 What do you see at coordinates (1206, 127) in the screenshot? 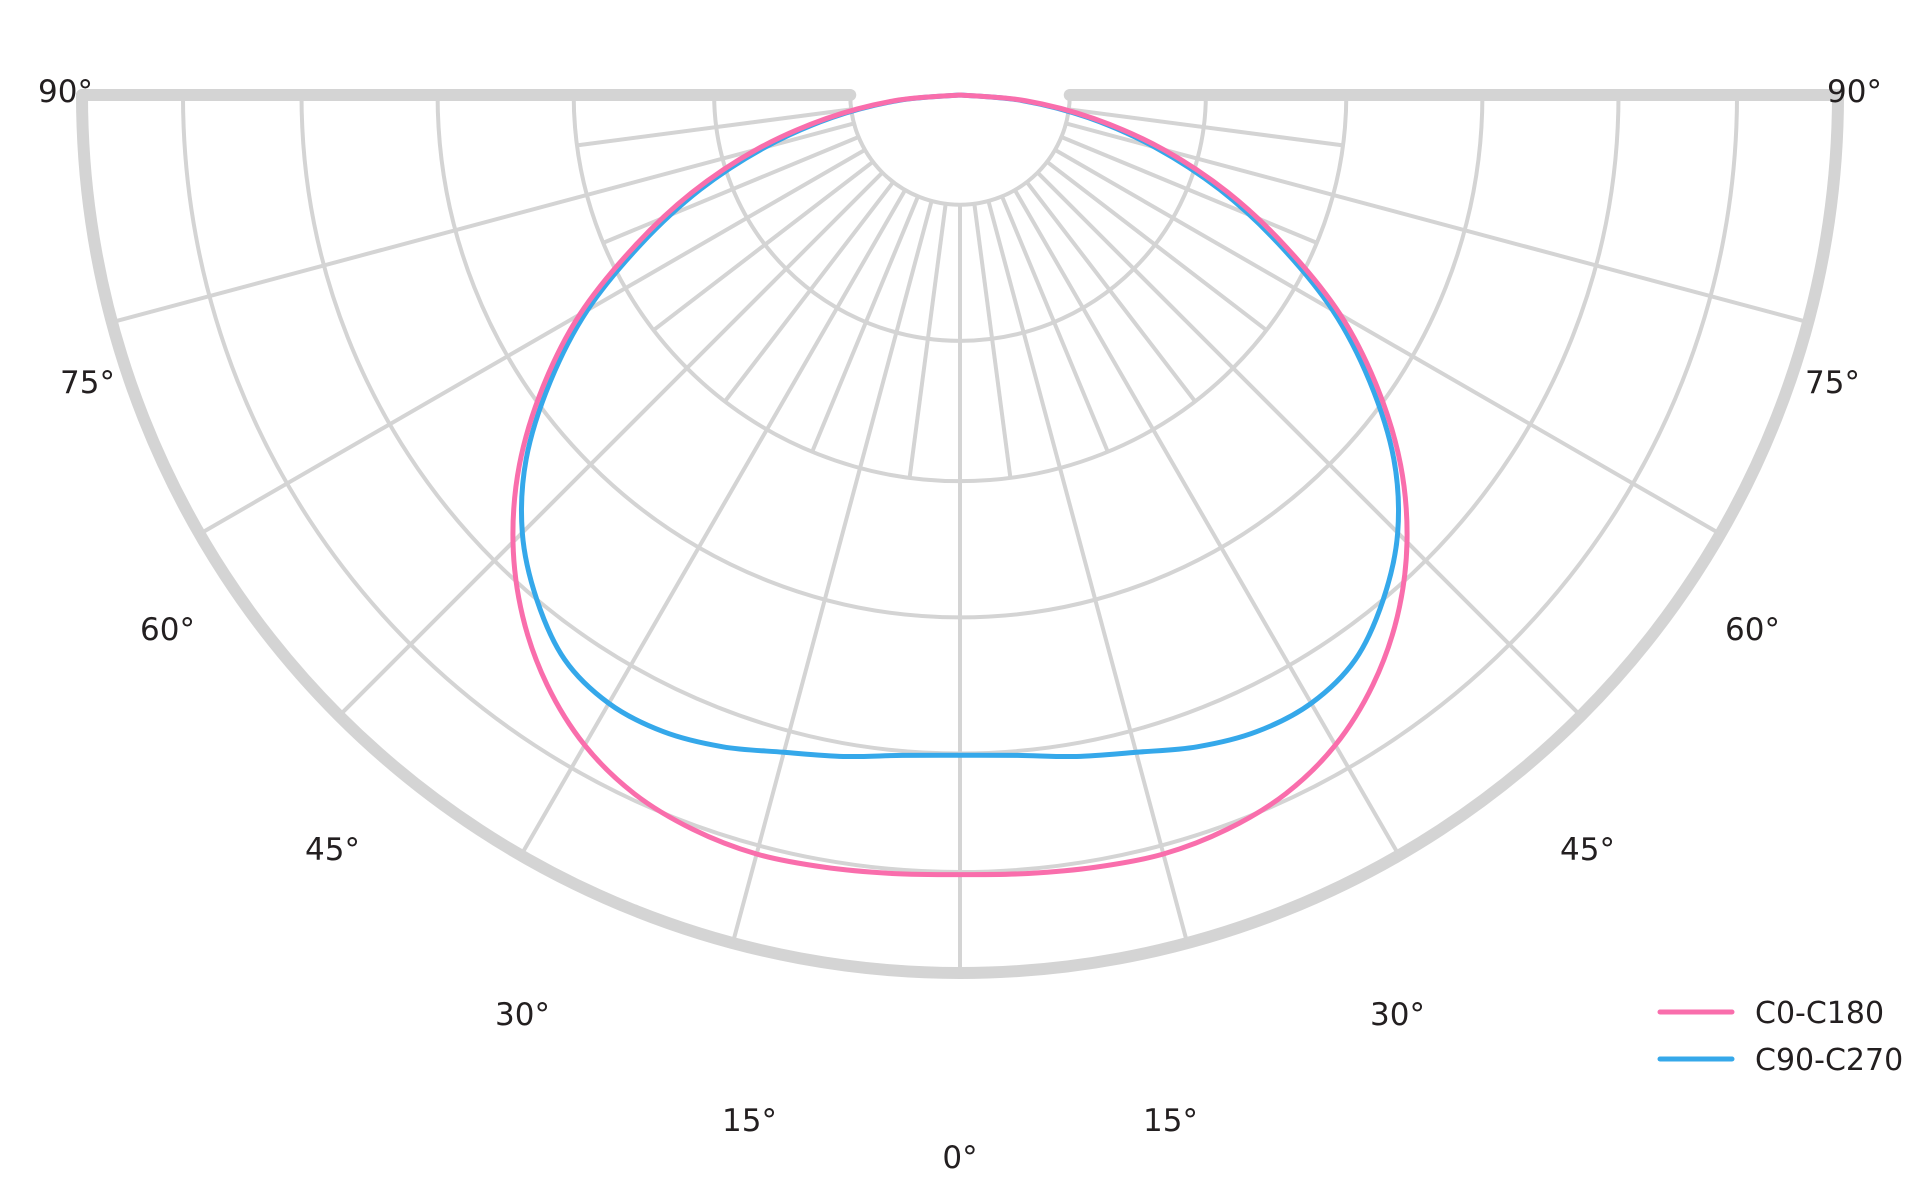
I see `polar-minor-spoke-82.5` at bounding box center [1206, 127].